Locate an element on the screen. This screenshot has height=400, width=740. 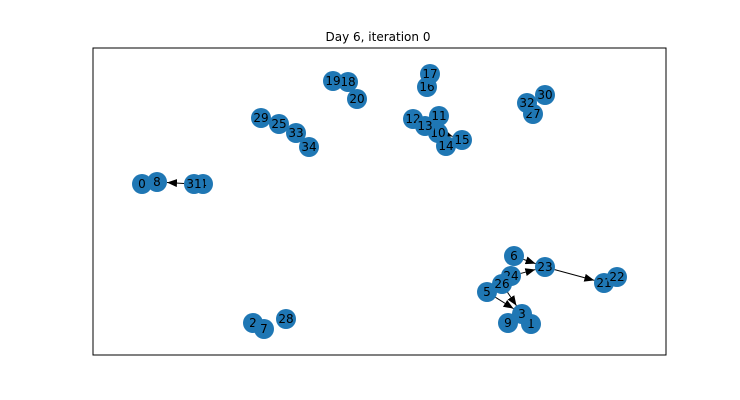
node-29: 29 is located at coordinates (261, 118).